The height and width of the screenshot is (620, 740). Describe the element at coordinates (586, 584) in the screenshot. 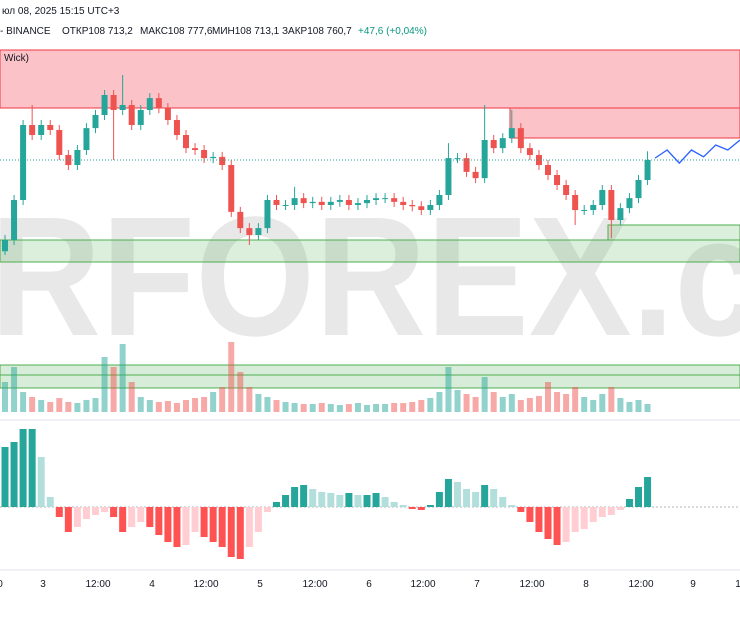

I see `x-tick-label: 8` at that location.